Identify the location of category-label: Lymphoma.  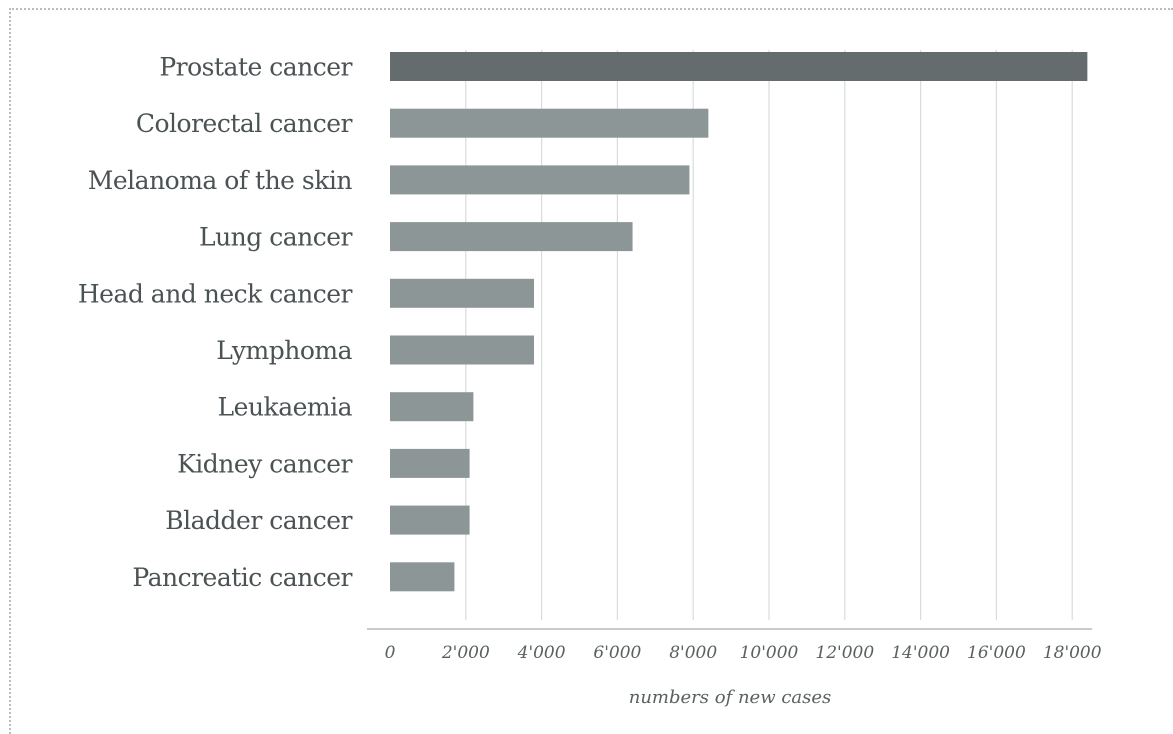
(284, 350).